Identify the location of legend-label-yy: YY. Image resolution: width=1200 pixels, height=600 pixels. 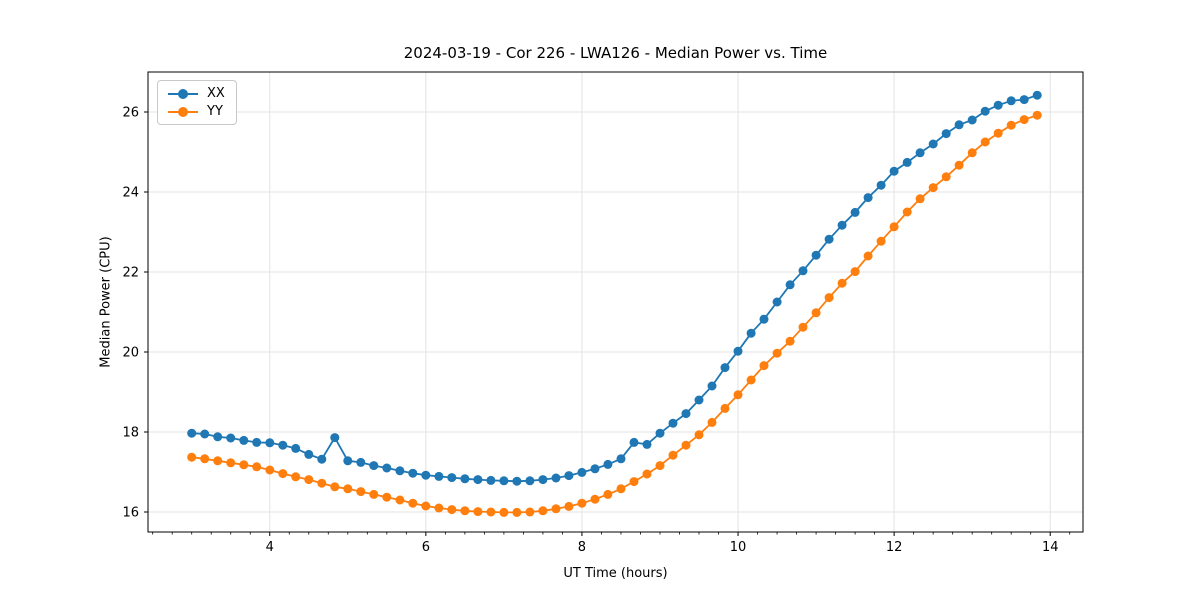
(215, 111).